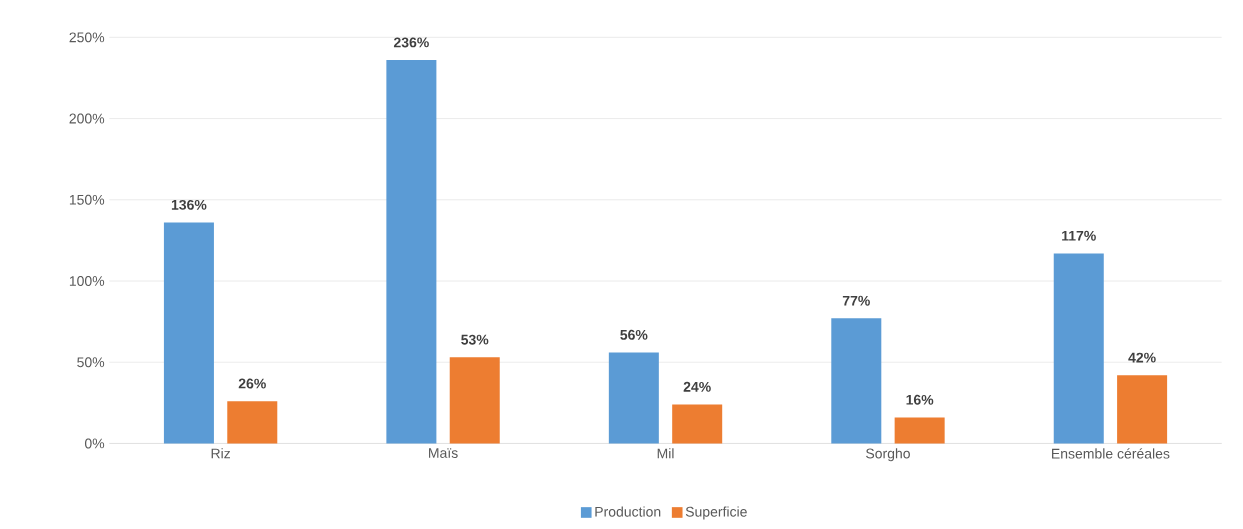  Describe the element at coordinates (87, 280) in the screenshot. I see `y-tick-label: 100%` at that location.